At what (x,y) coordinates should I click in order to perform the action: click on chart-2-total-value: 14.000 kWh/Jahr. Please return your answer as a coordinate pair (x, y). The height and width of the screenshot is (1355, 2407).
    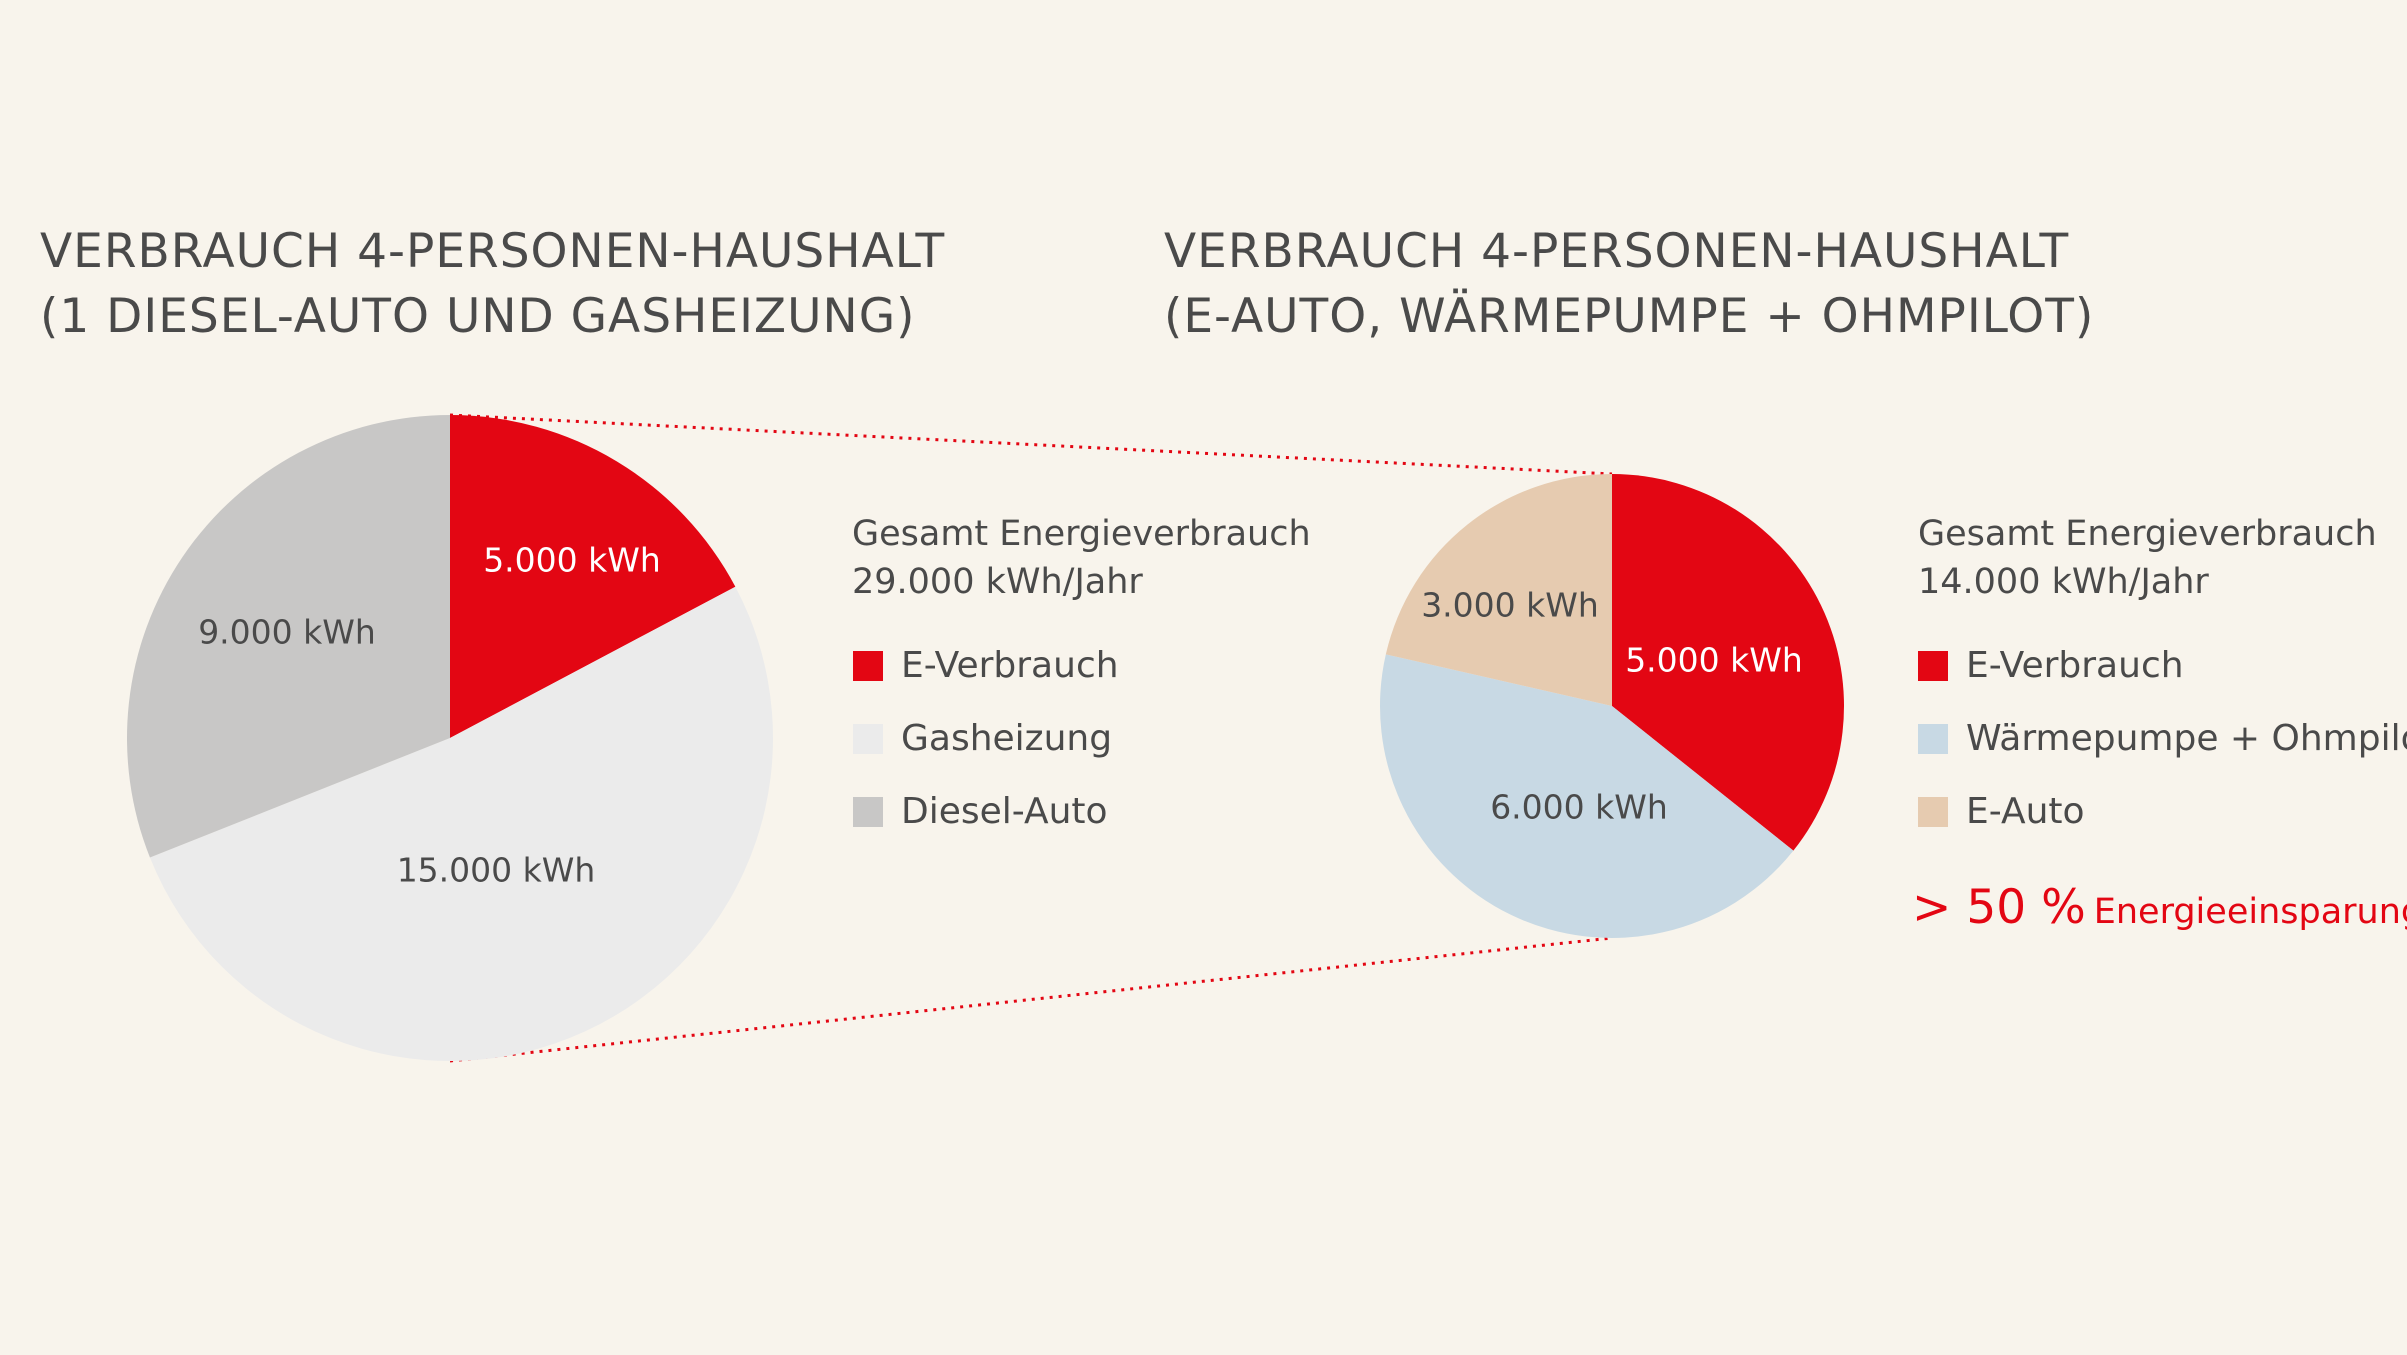
    Looking at the image, I should click on (2063, 582).